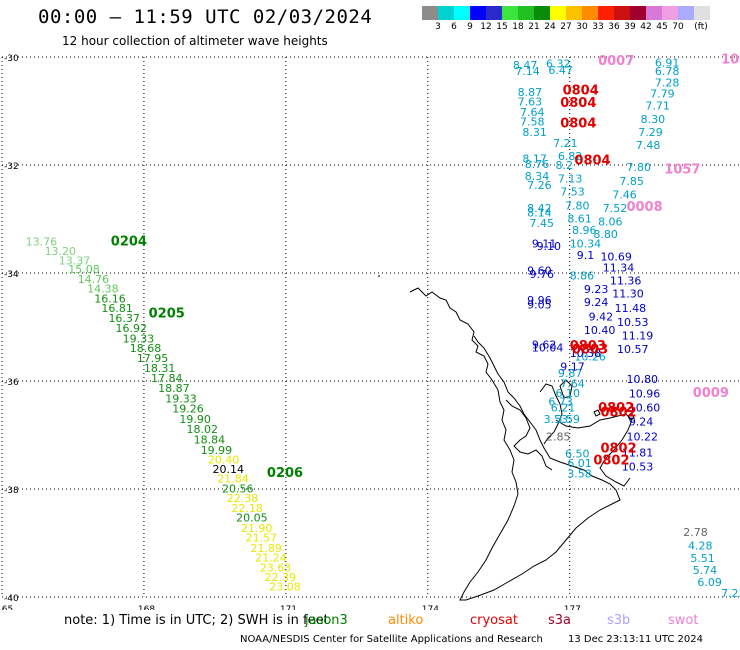 The image size is (740, 650). Describe the element at coordinates (638, 466) in the screenshot. I see `wave-height-value: 10.53` at that location.